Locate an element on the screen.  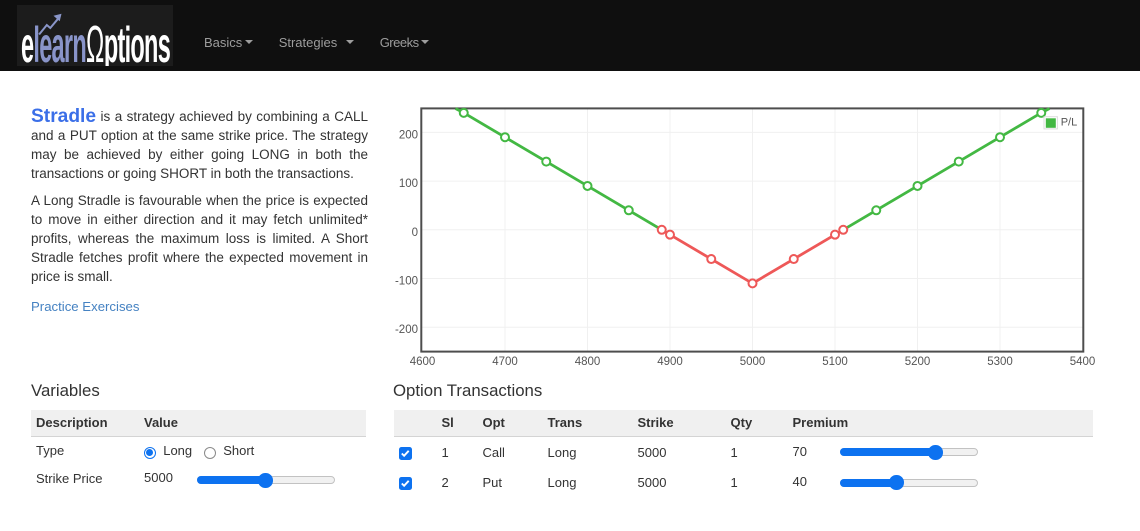
svg-text: 4900 is located at coordinates (670, 362).